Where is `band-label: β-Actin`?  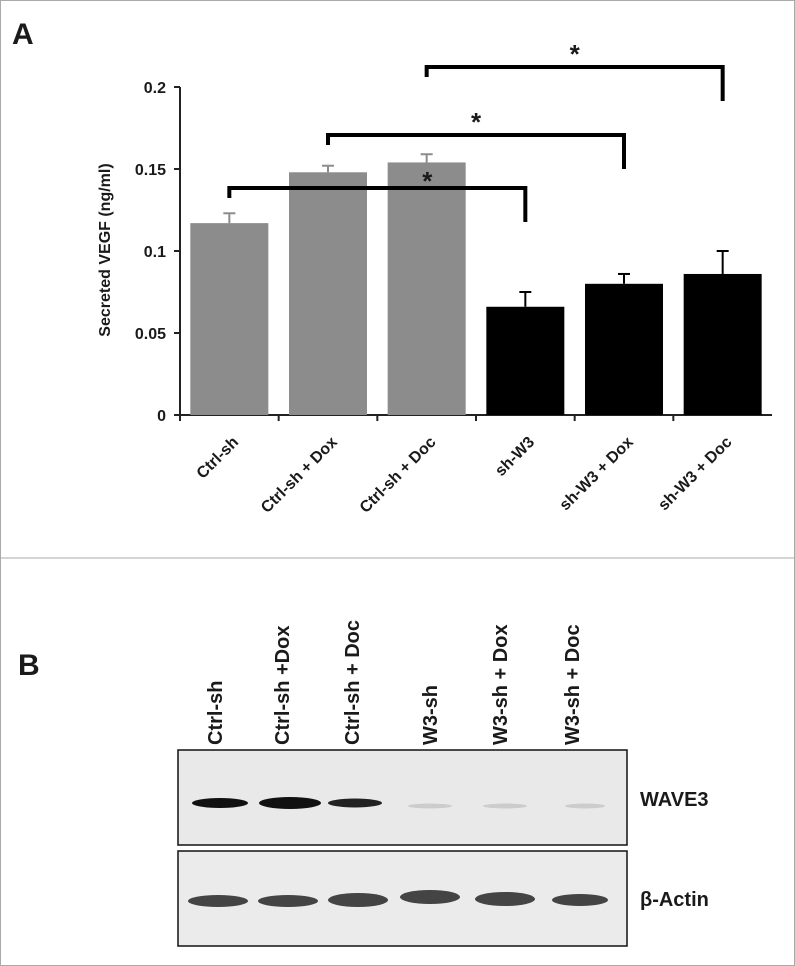 band-label: β-Actin is located at coordinates (674, 900).